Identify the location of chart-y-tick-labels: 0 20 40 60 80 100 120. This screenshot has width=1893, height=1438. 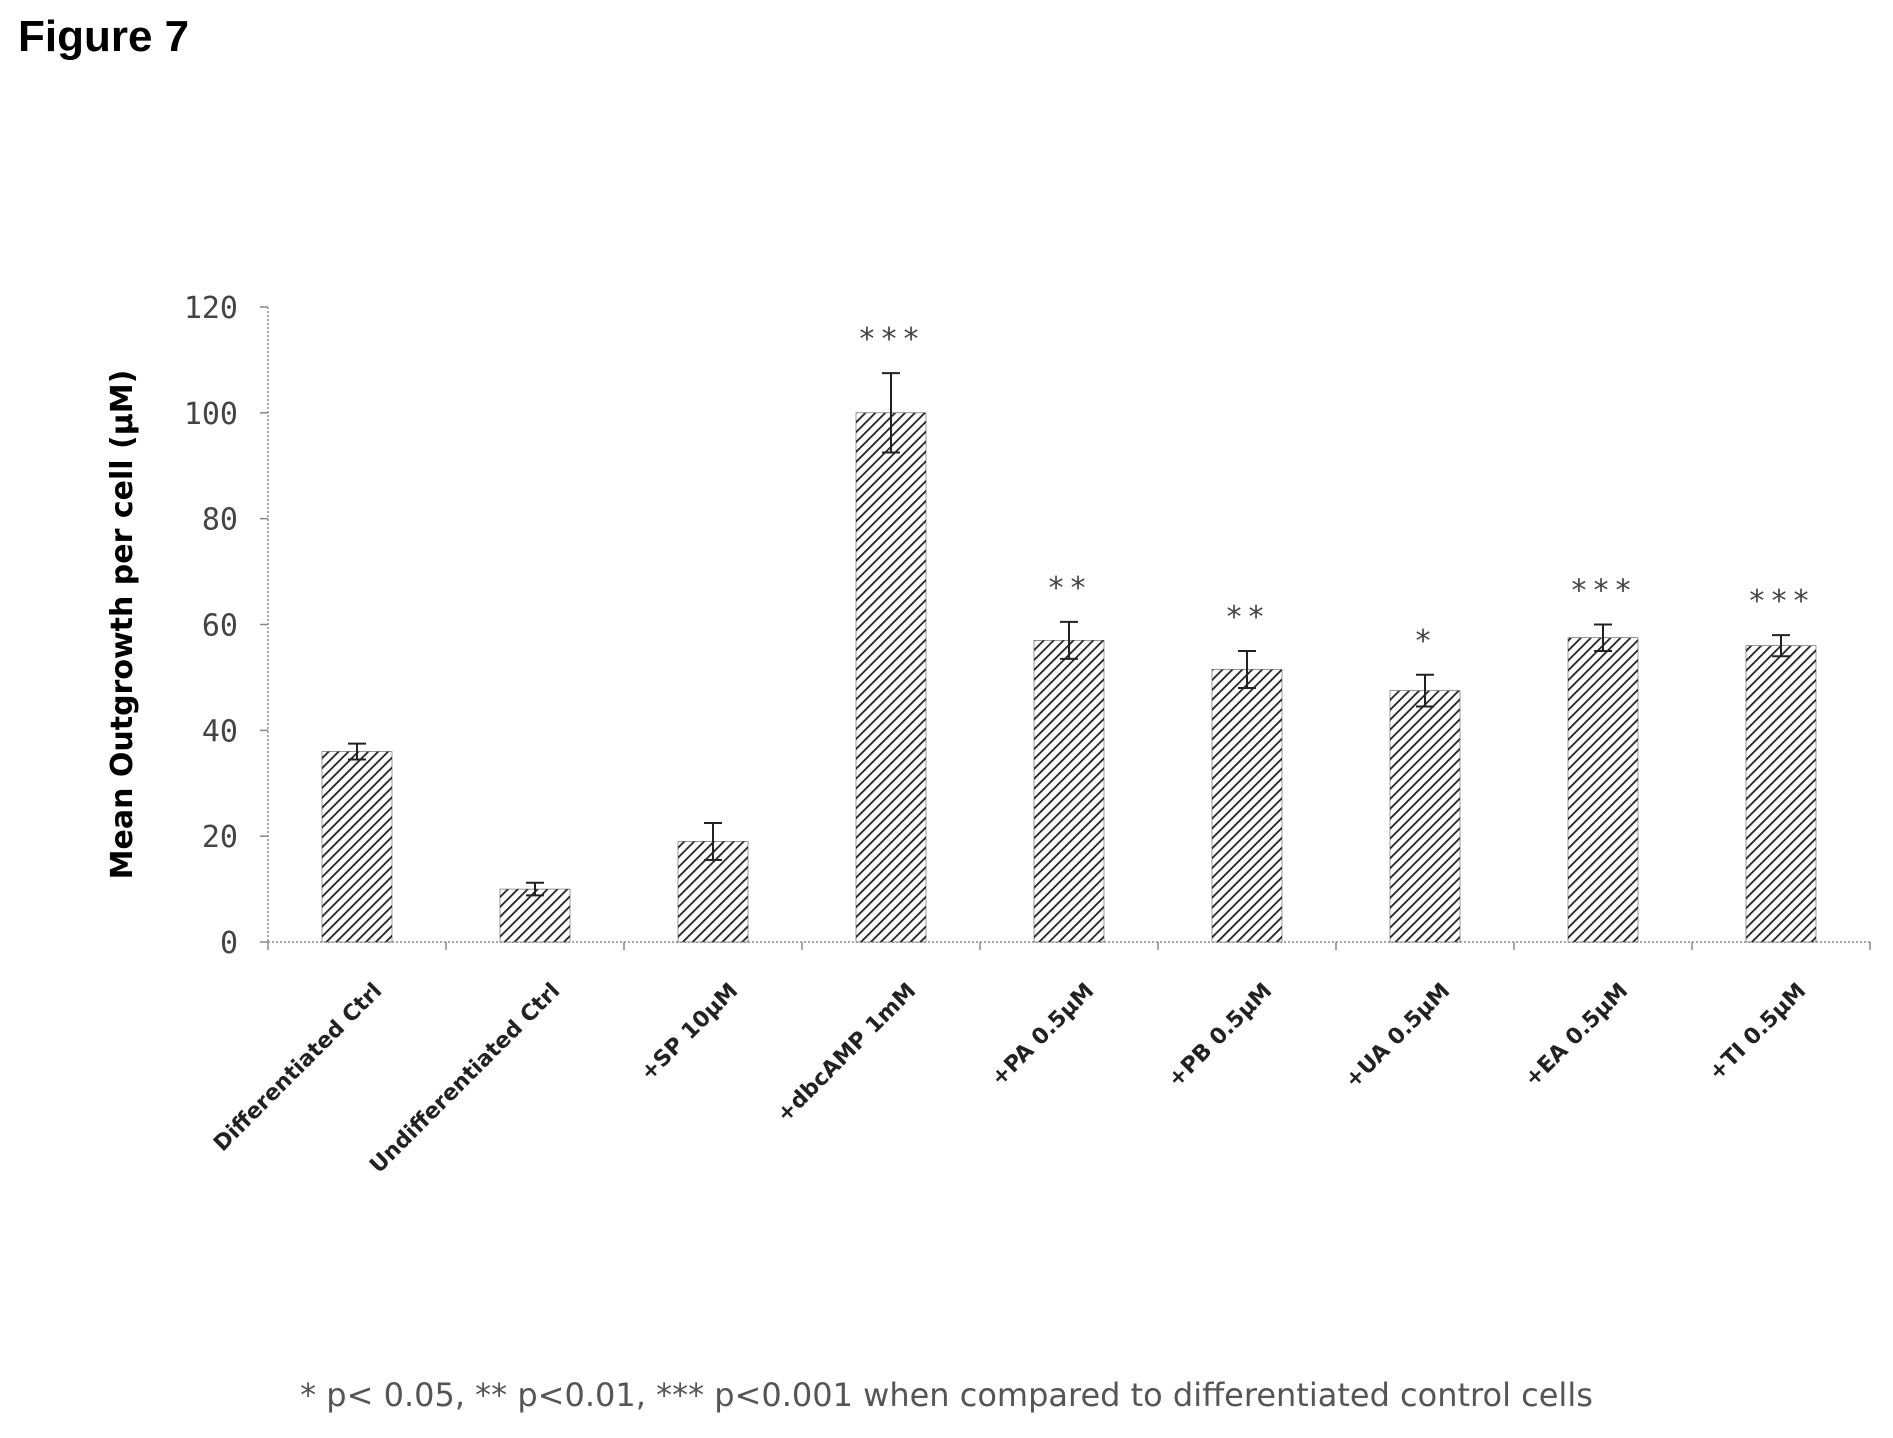
(211, 626).